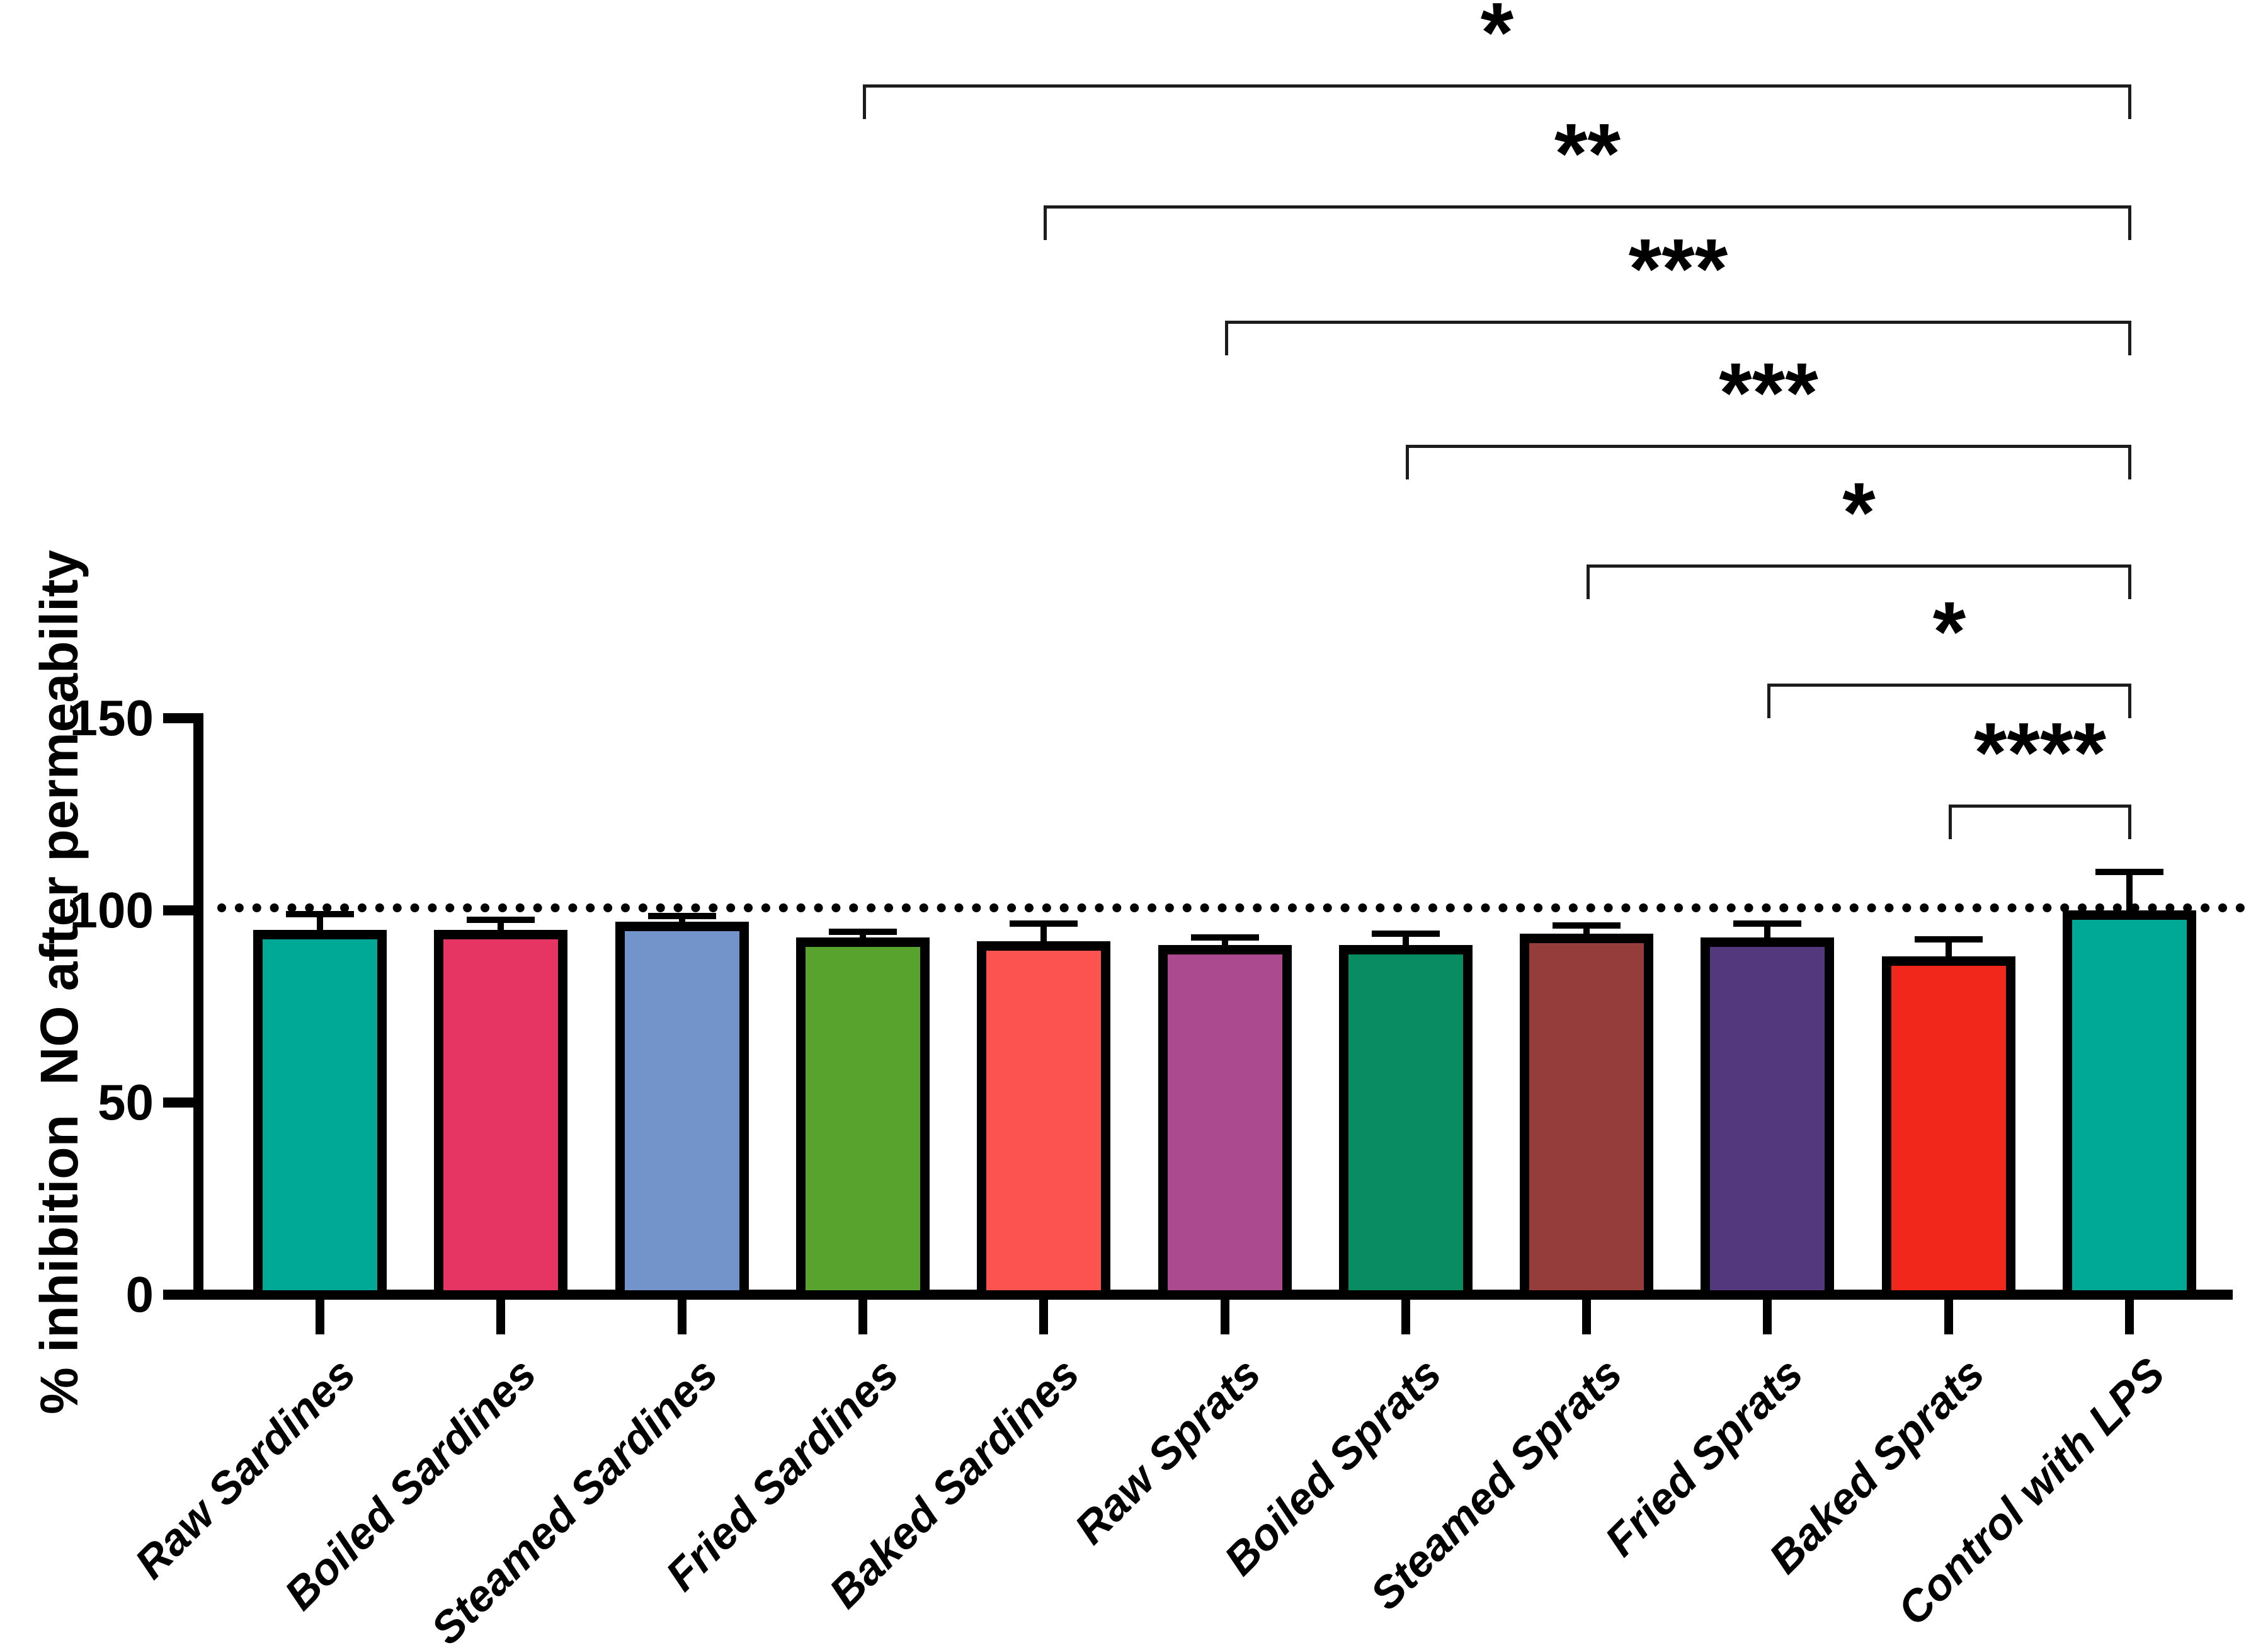 Image resolution: width=2268 pixels, height=1650 pixels. Describe the element at coordinates (1225, 1317) in the screenshot. I see `x-tick-raw-sprats` at that location.